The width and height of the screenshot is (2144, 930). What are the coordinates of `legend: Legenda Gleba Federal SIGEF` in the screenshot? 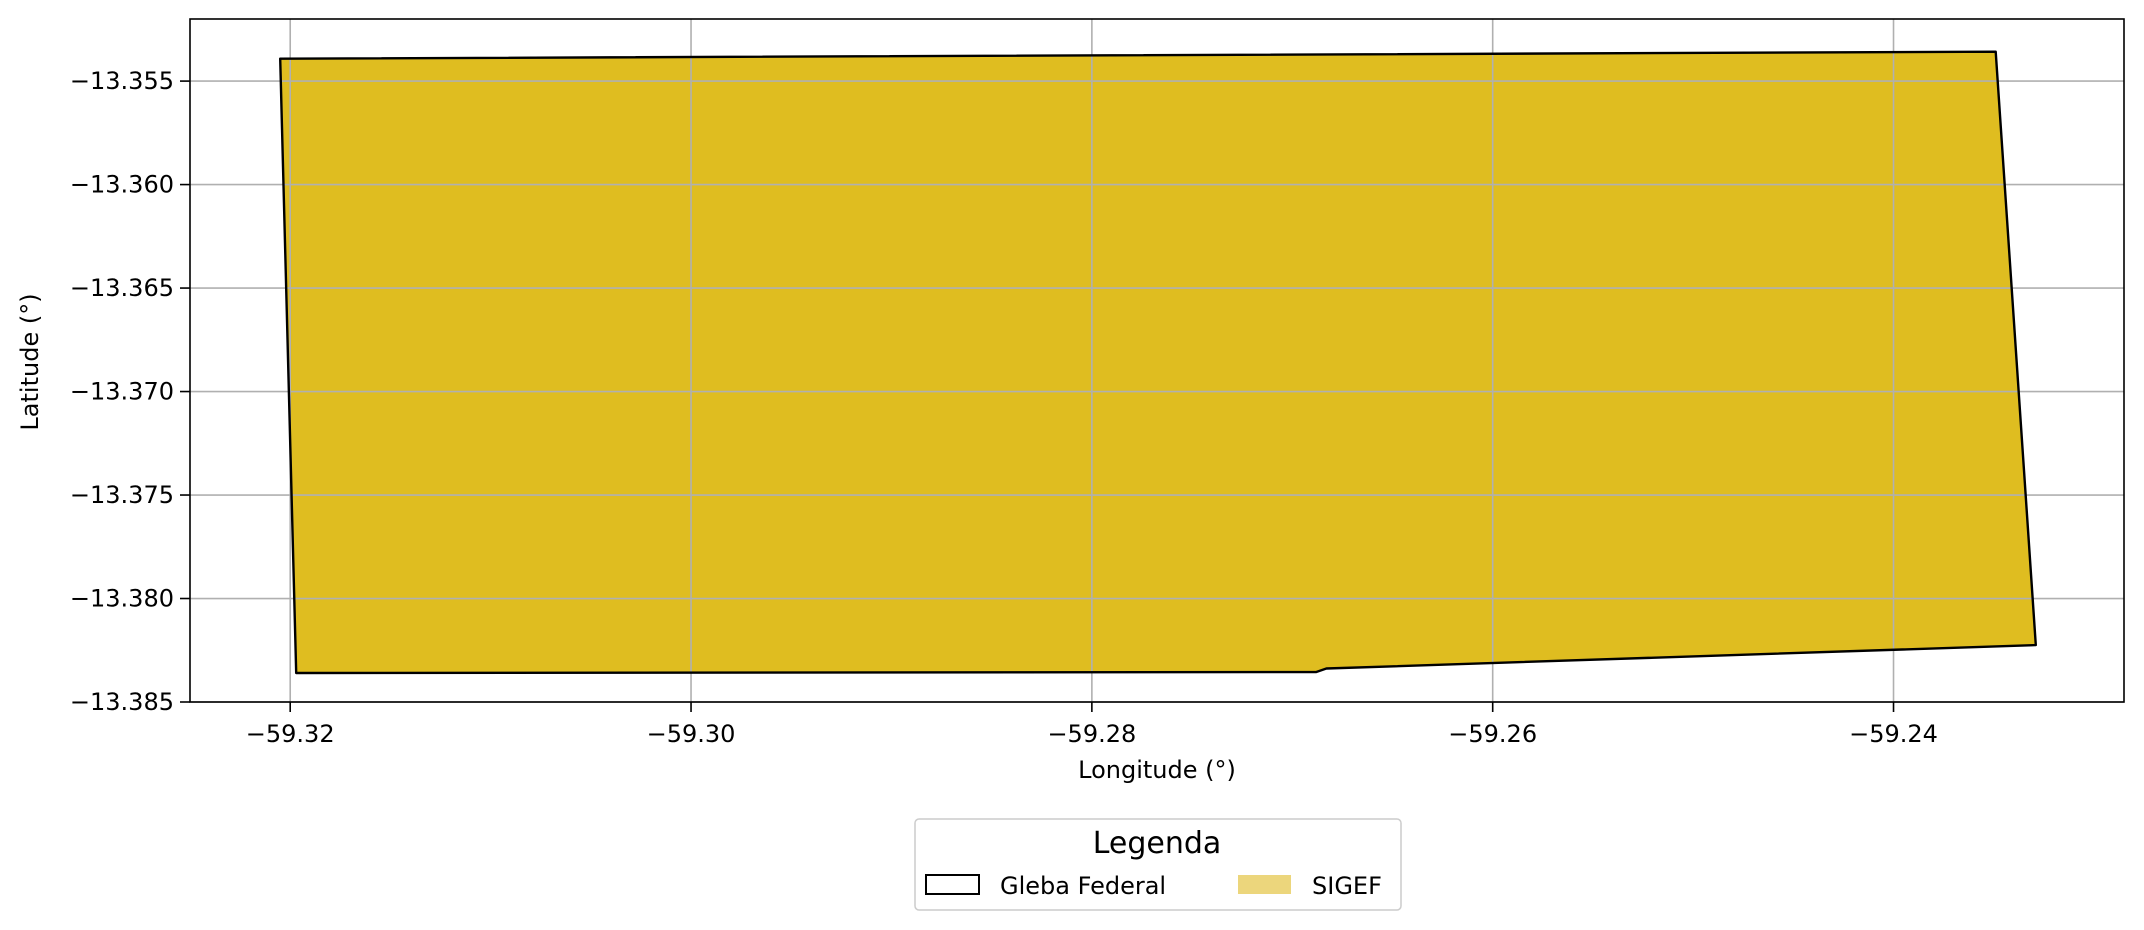 It's located at (1158, 864).